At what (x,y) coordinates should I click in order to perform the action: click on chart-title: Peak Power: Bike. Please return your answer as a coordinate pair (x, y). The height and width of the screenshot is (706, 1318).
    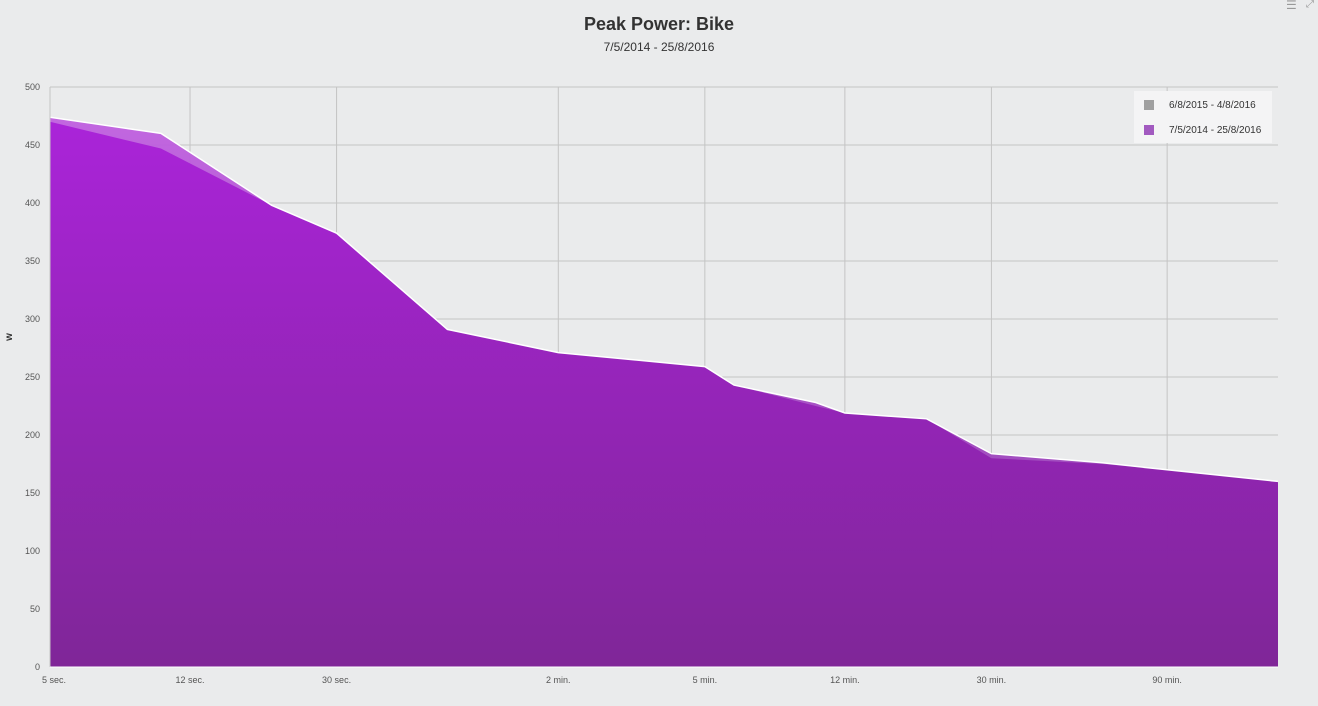
    Looking at the image, I should click on (659, 24).